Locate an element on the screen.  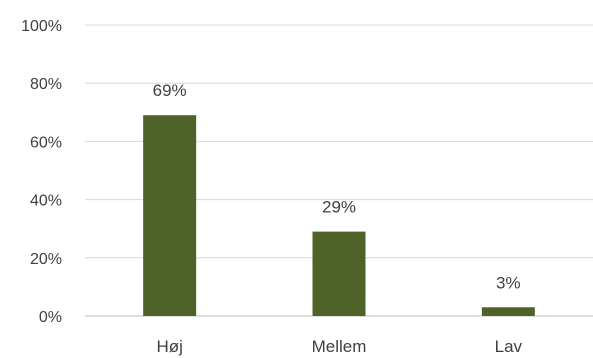
y-tick-label-80: 80% is located at coordinates (46, 84).